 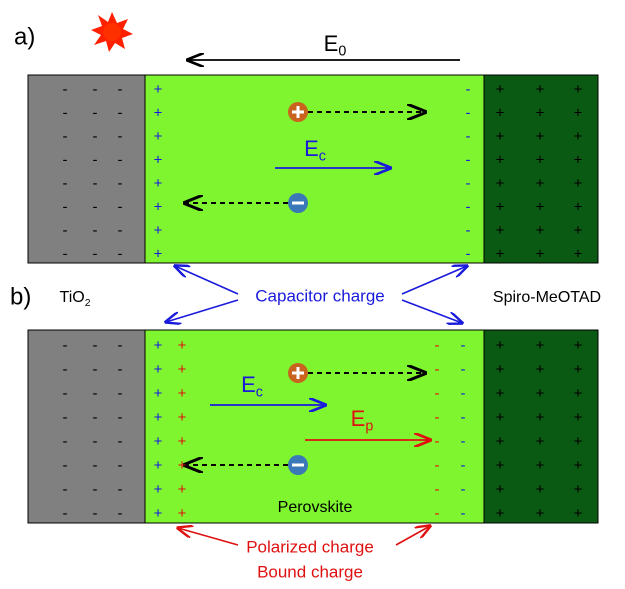 I want to click on annotation: Bound charge, so click(x=310, y=571).